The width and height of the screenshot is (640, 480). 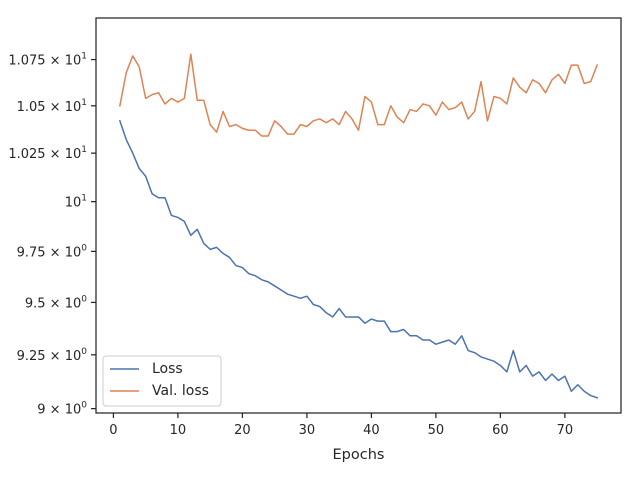 What do you see at coordinates (178, 430) in the screenshot?
I see `x-tick-label: 10` at bounding box center [178, 430].